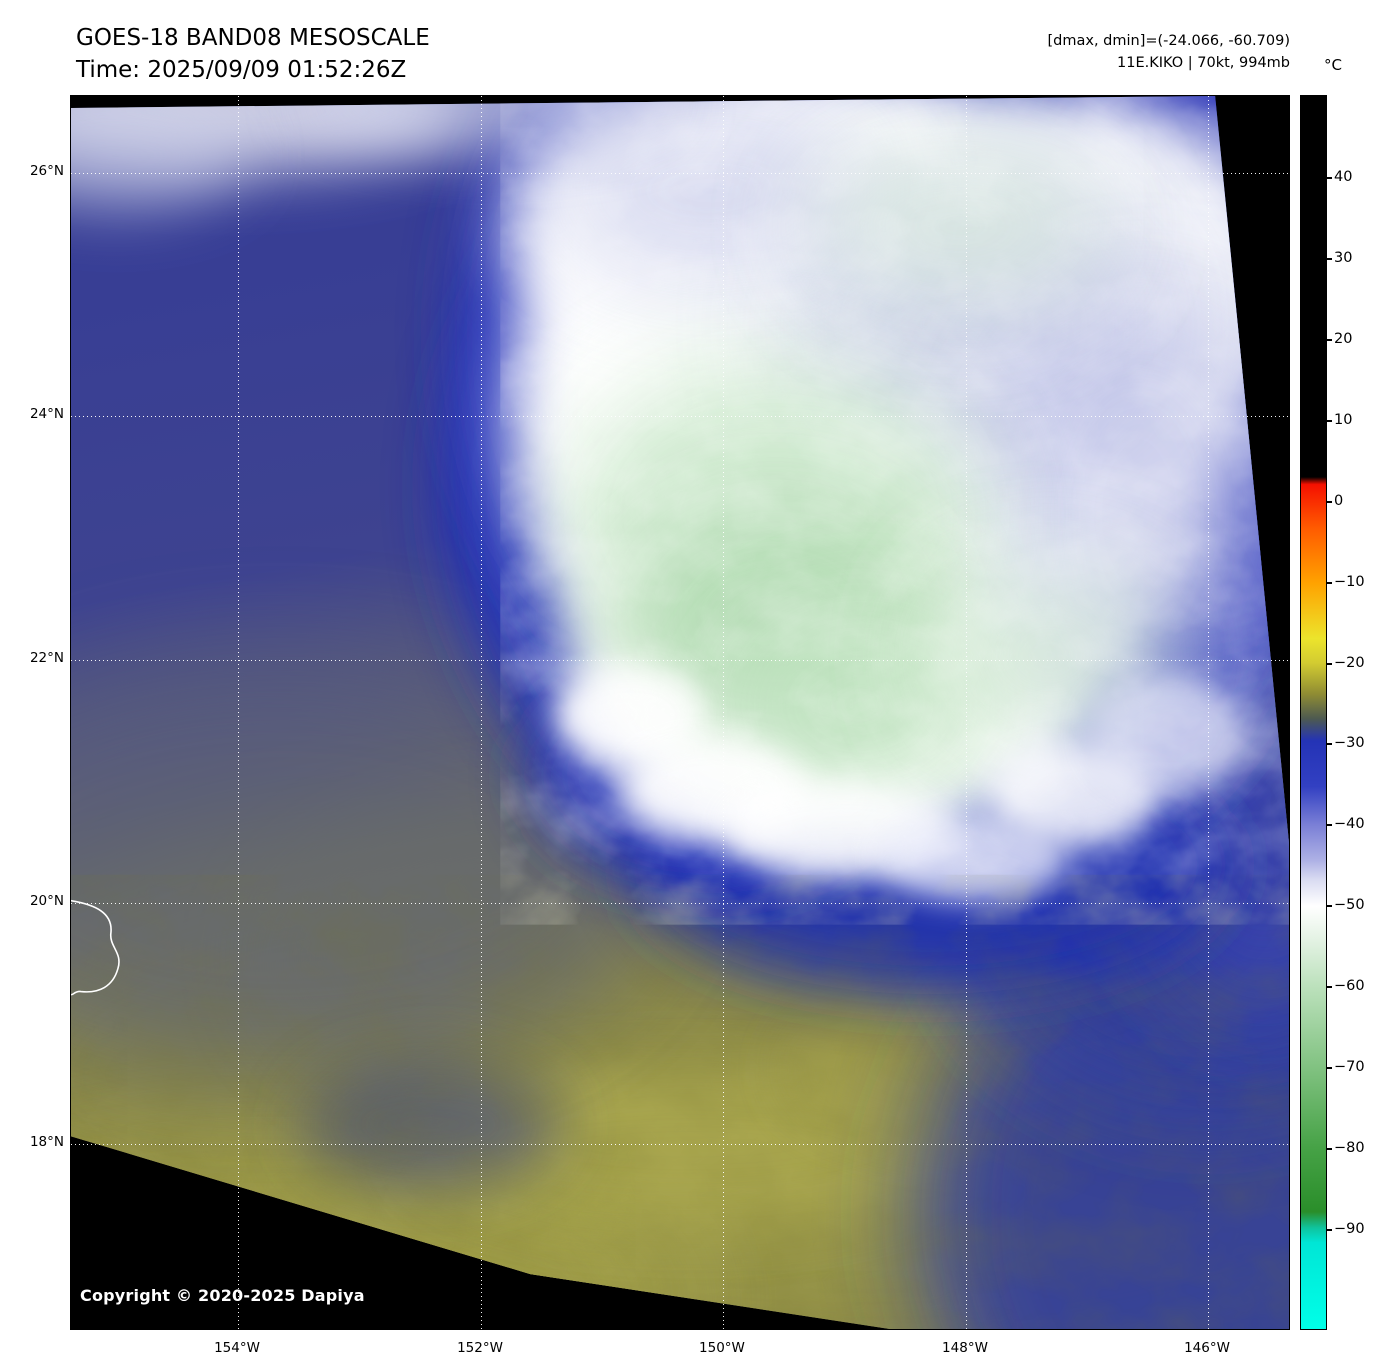 The width and height of the screenshot is (1390, 1359). Describe the element at coordinates (1343, 419) in the screenshot. I see `colorbar-tick-label: 10` at that location.